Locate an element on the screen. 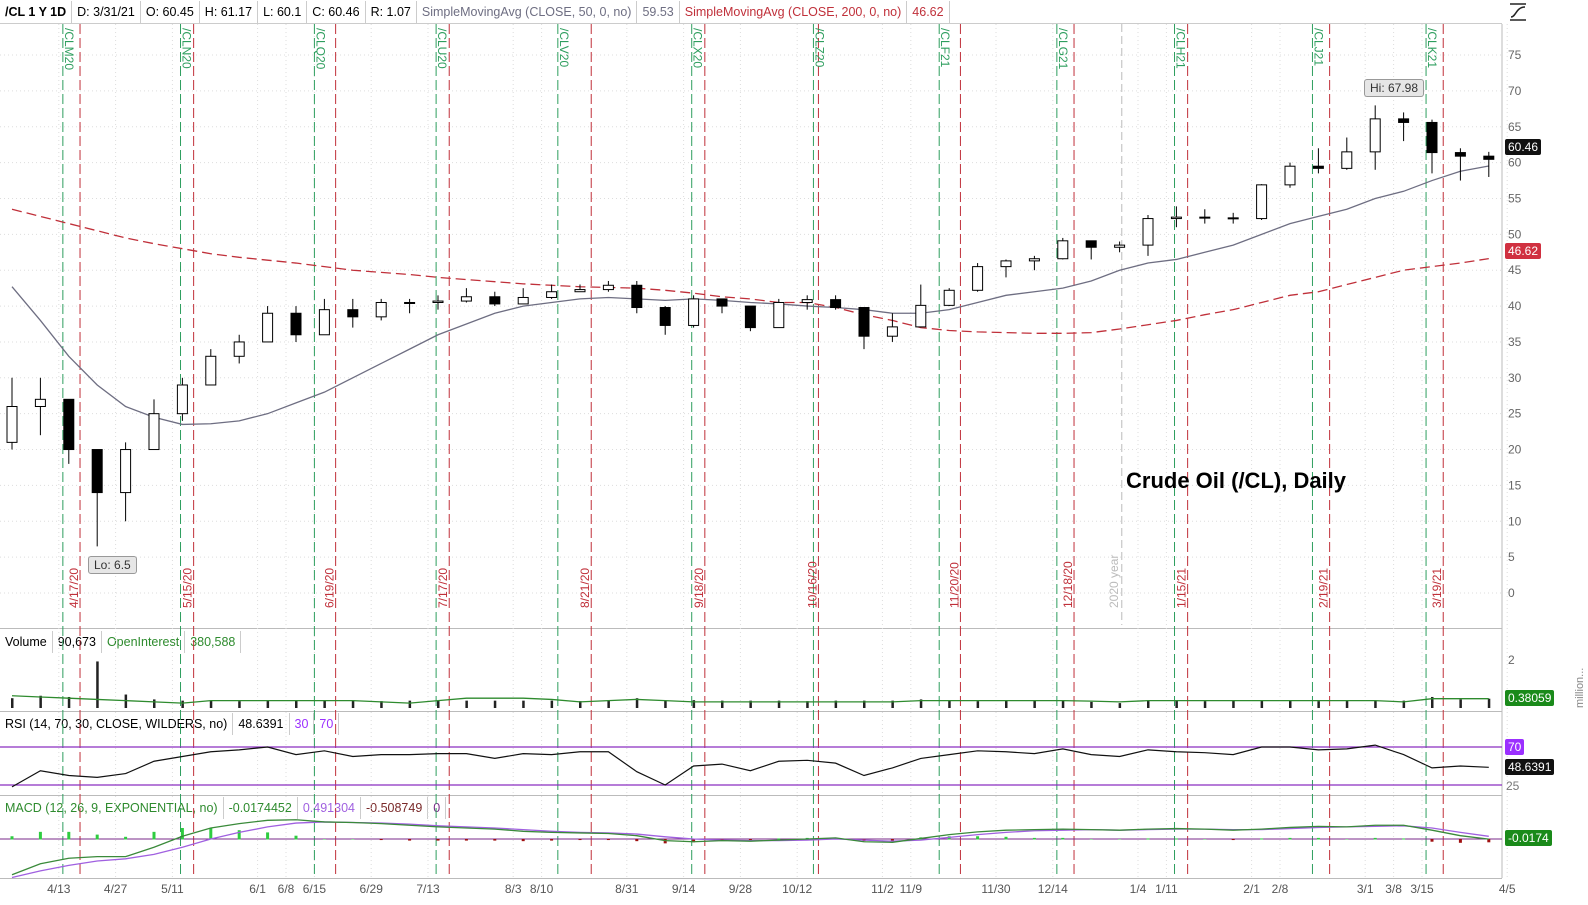 Image resolution: width=1588 pixels, height=905 pixels. volume-header: Volume 90,673 OpenInterest 380,588 is located at coordinates (121, 642).